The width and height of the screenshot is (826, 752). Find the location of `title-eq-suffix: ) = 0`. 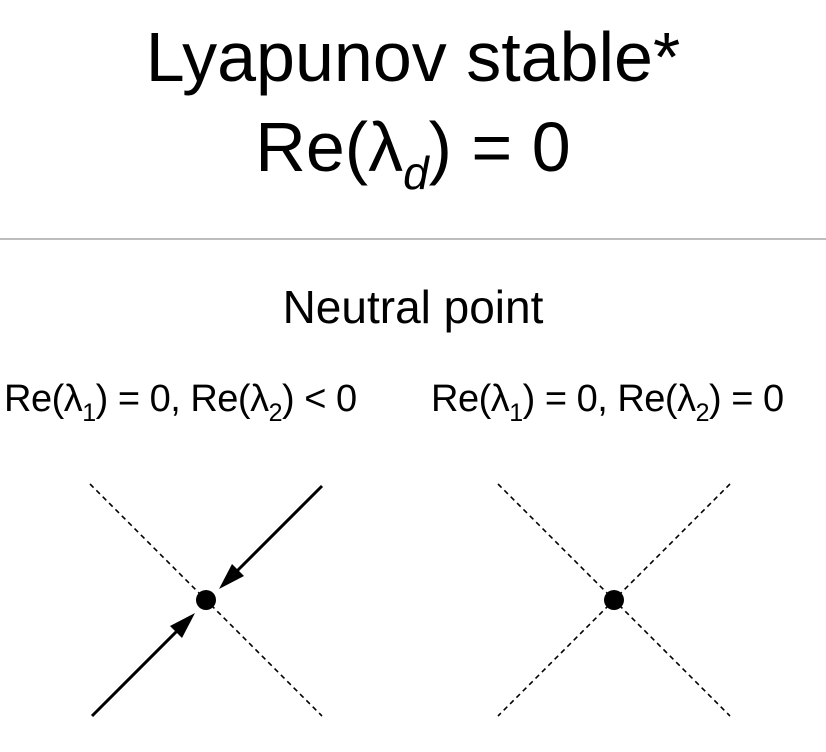

title-eq-suffix: ) = 0 is located at coordinates (499, 147).